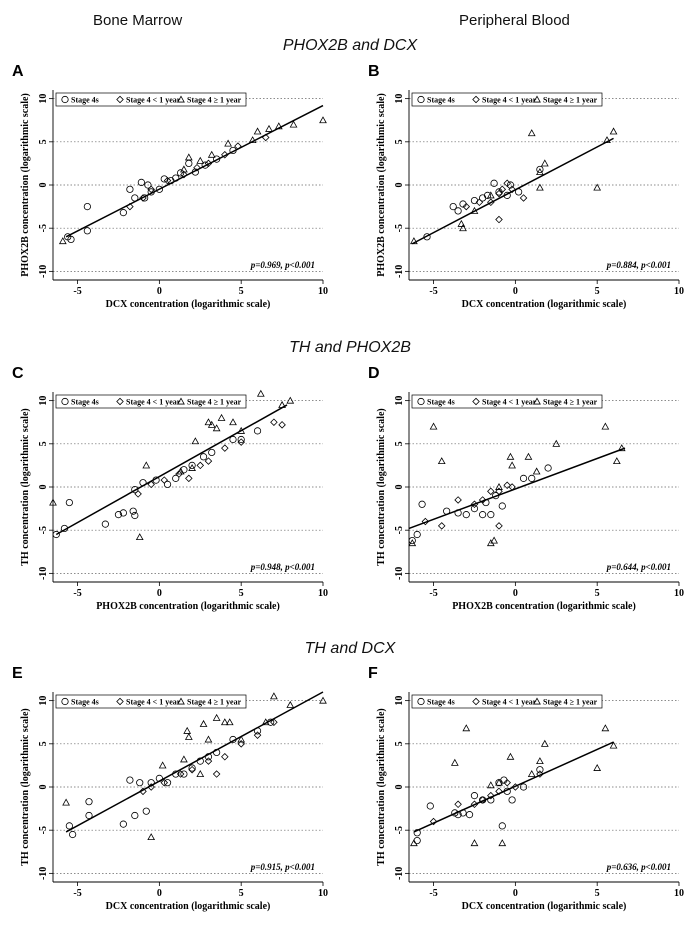 This screenshot has height=937, width=700. What do you see at coordinates (679, 893) in the screenshot?
I see `x-tick-label-f-3: 10` at bounding box center [679, 893].